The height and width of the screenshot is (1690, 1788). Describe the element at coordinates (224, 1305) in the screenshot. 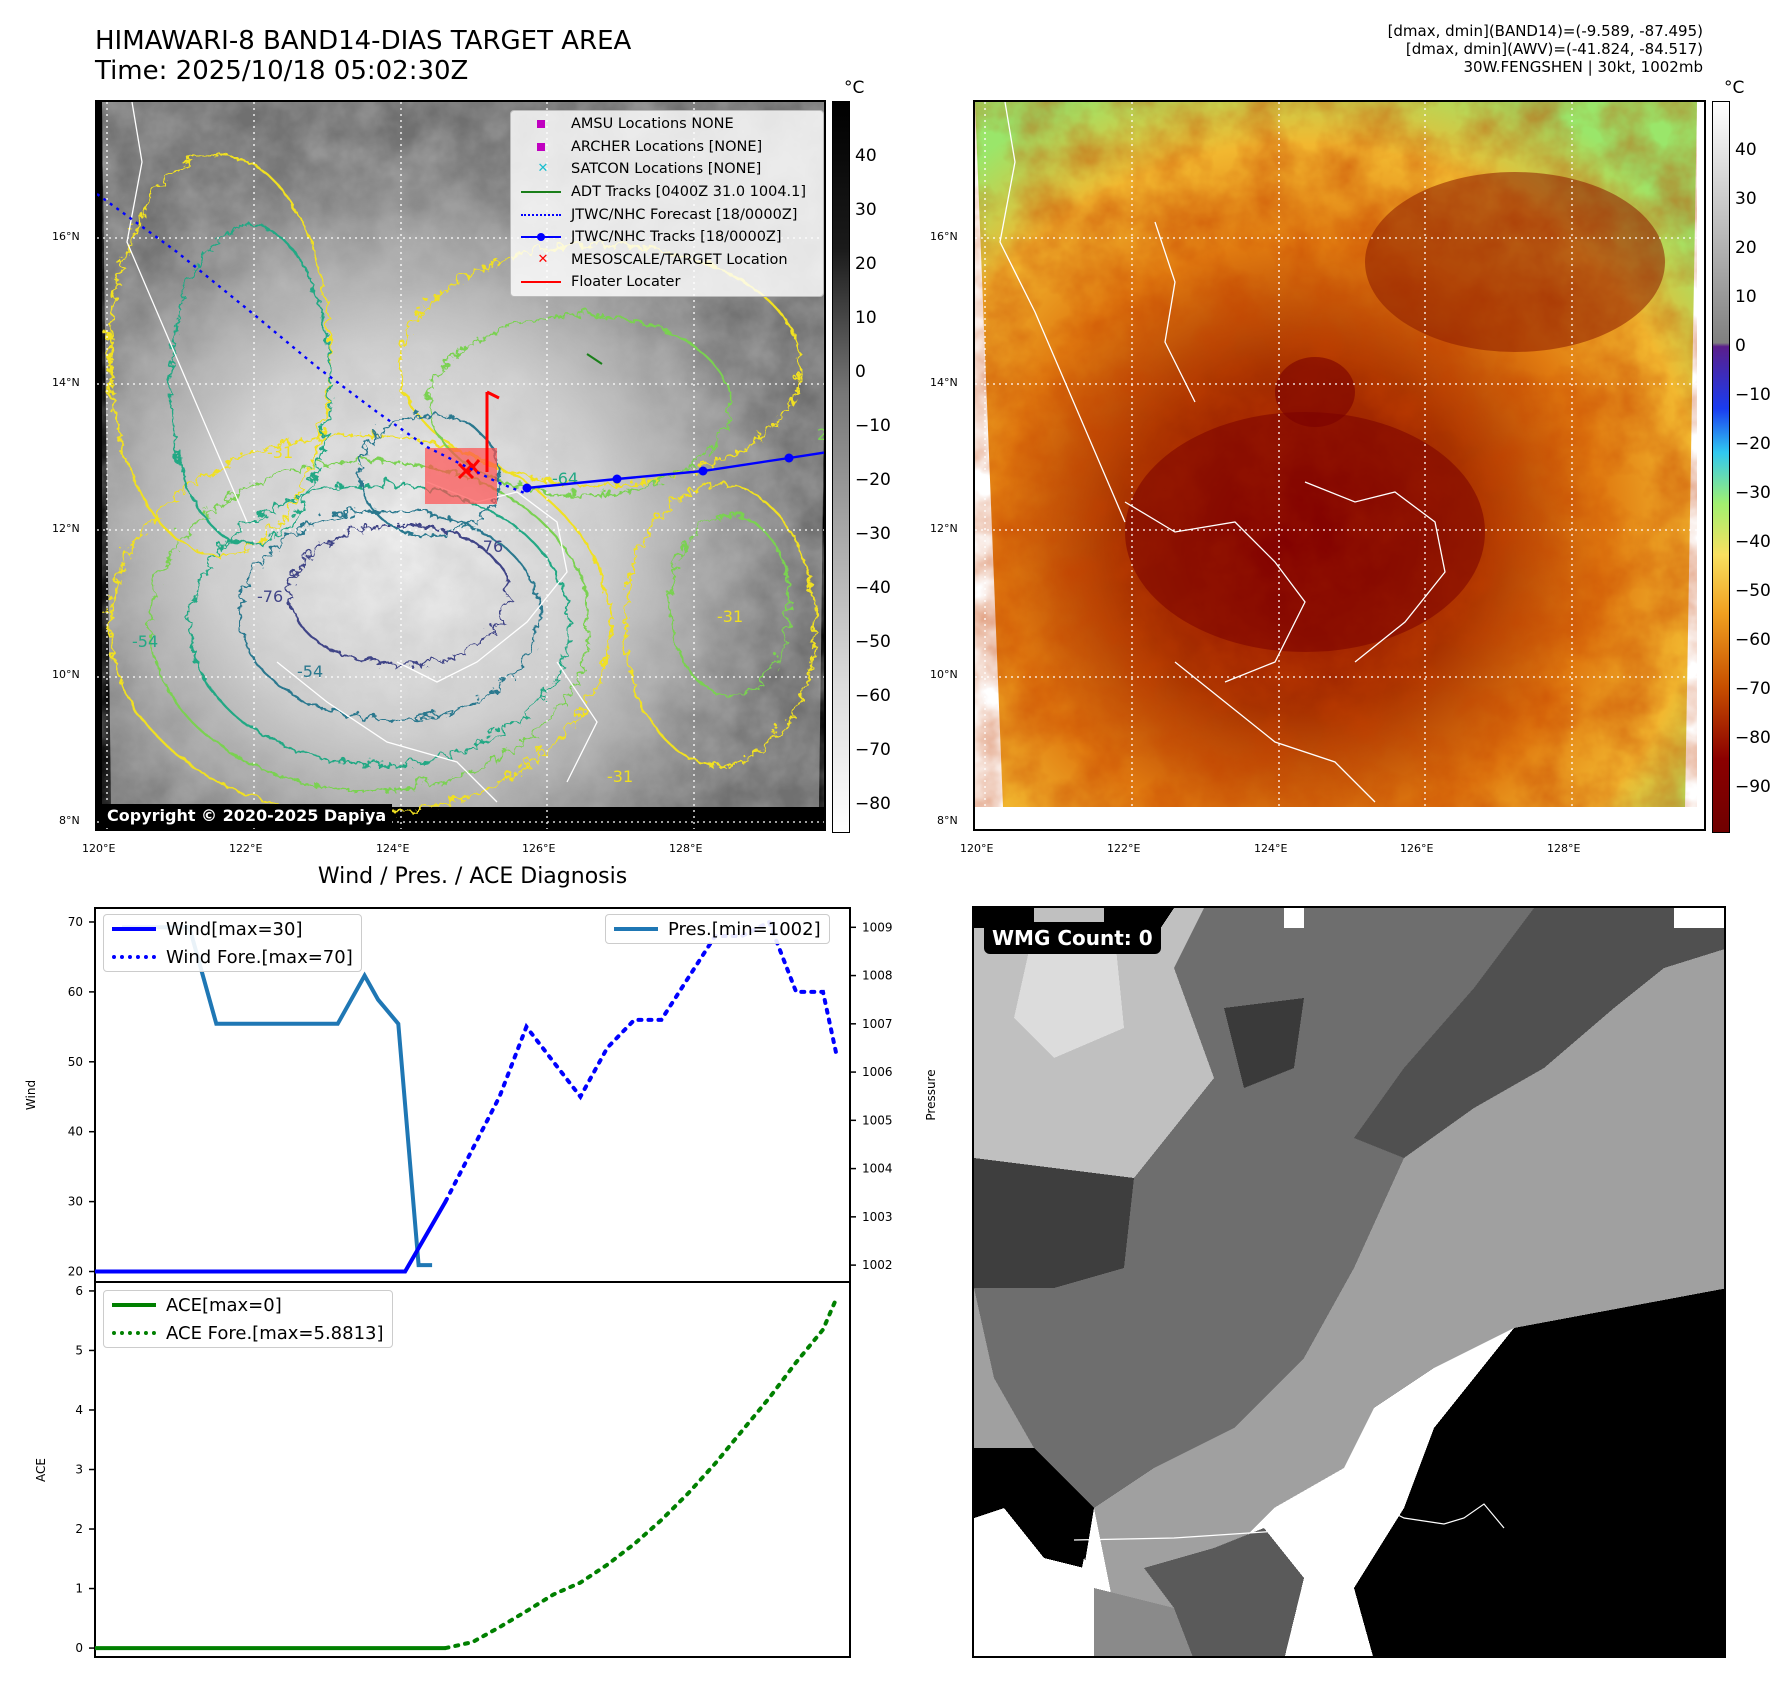

I see `legend-label: ACE[max=0]` at that location.